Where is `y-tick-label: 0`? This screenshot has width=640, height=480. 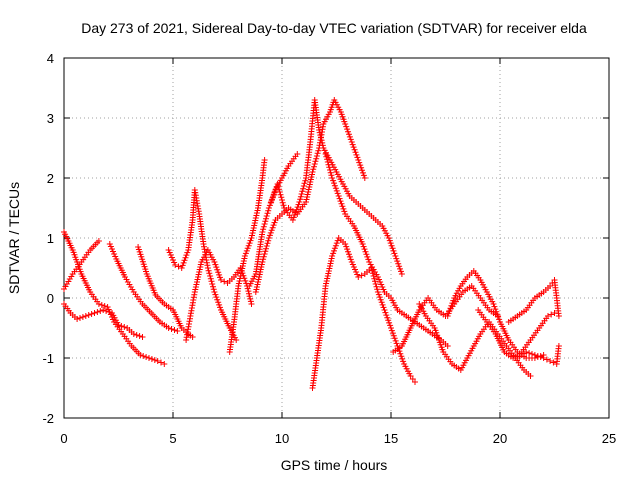 y-tick-label: 0 is located at coordinates (50, 298).